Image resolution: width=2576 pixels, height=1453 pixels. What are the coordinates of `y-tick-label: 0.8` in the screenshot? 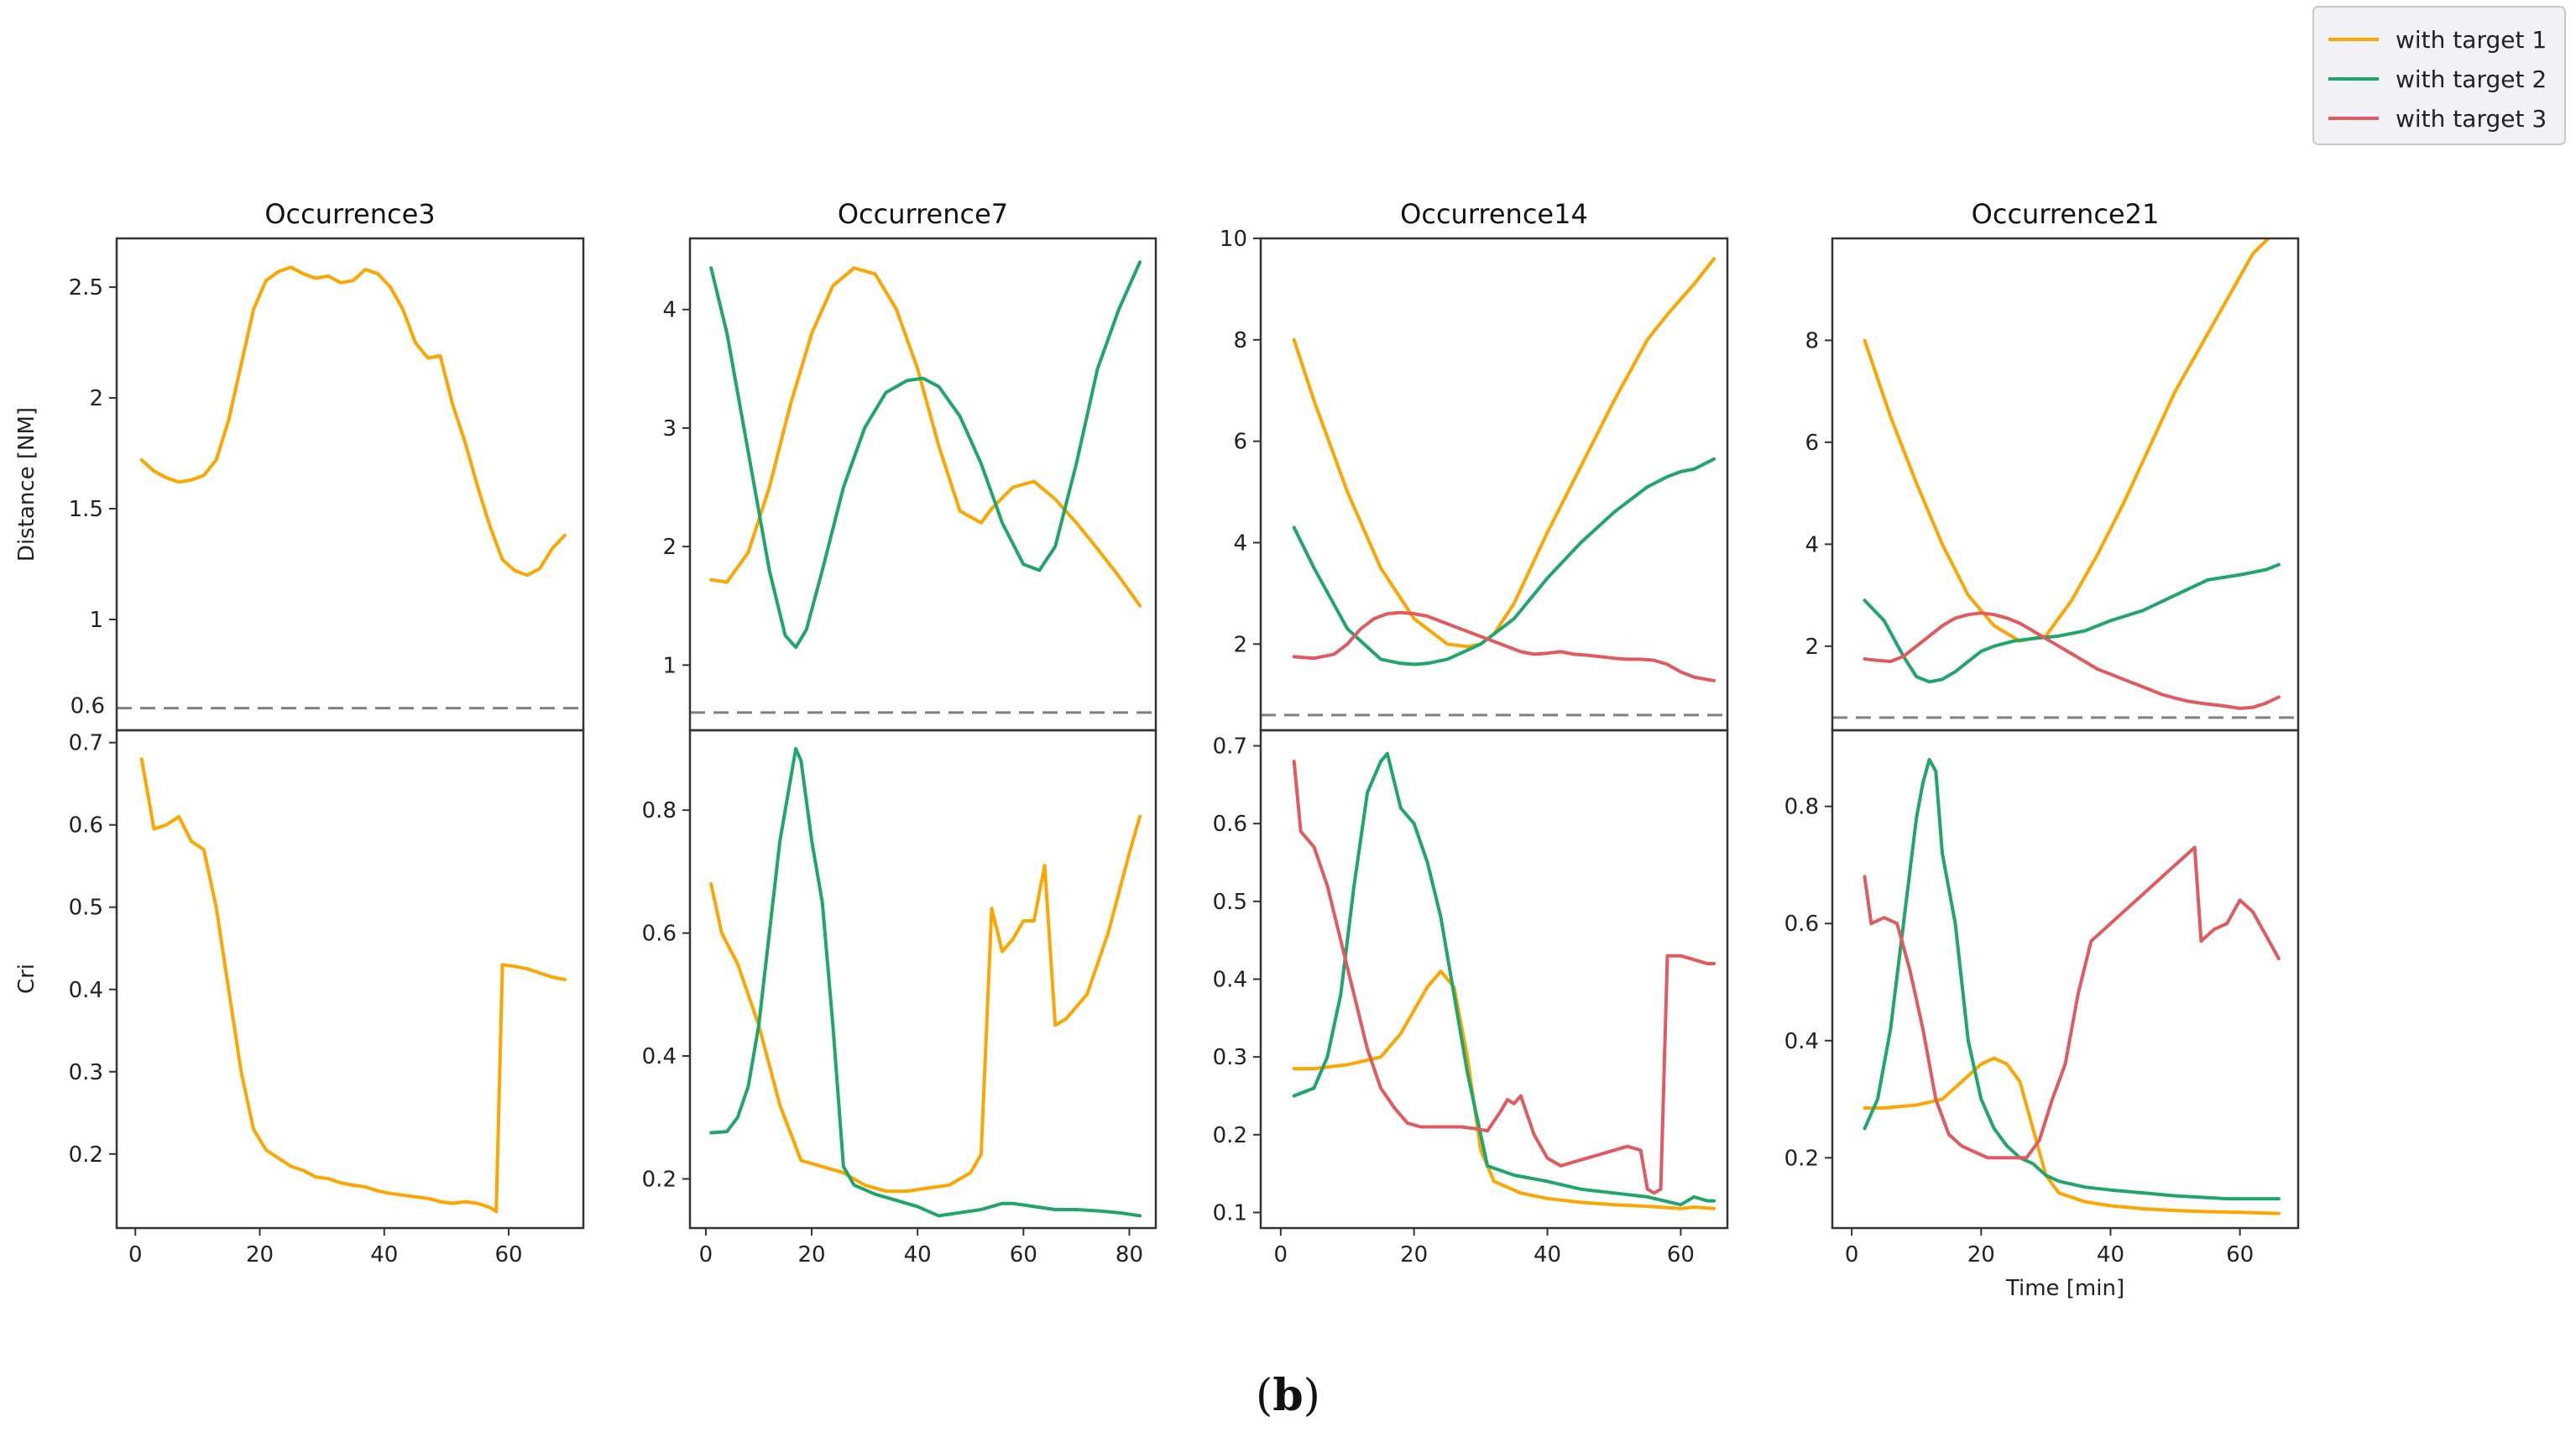 It's located at (1801, 808).